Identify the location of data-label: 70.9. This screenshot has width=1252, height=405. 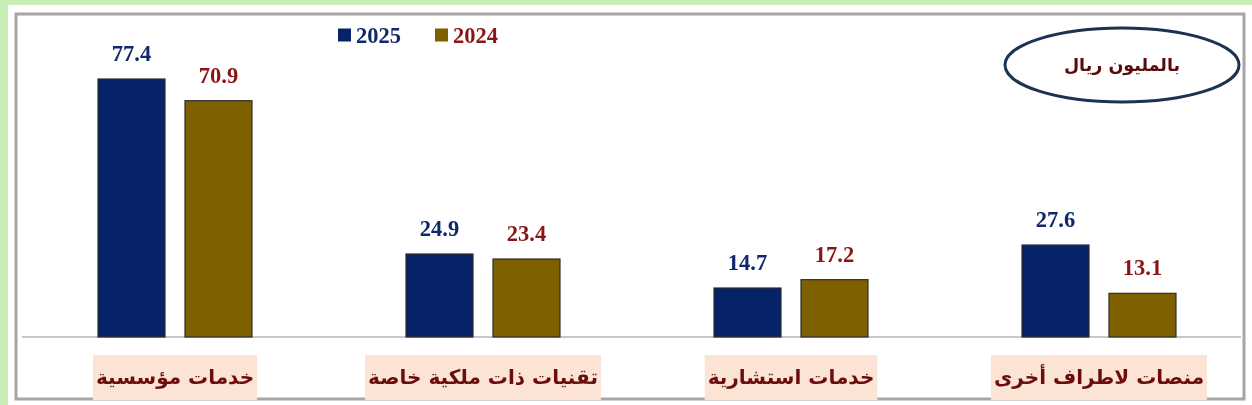
(218, 75).